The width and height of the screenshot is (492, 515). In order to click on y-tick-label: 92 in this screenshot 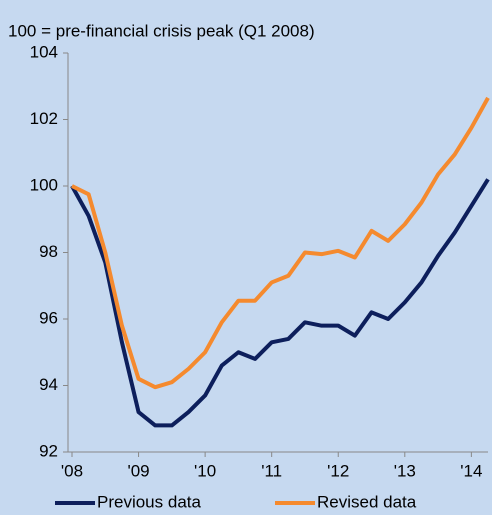, I will do `click(48, 450)`.